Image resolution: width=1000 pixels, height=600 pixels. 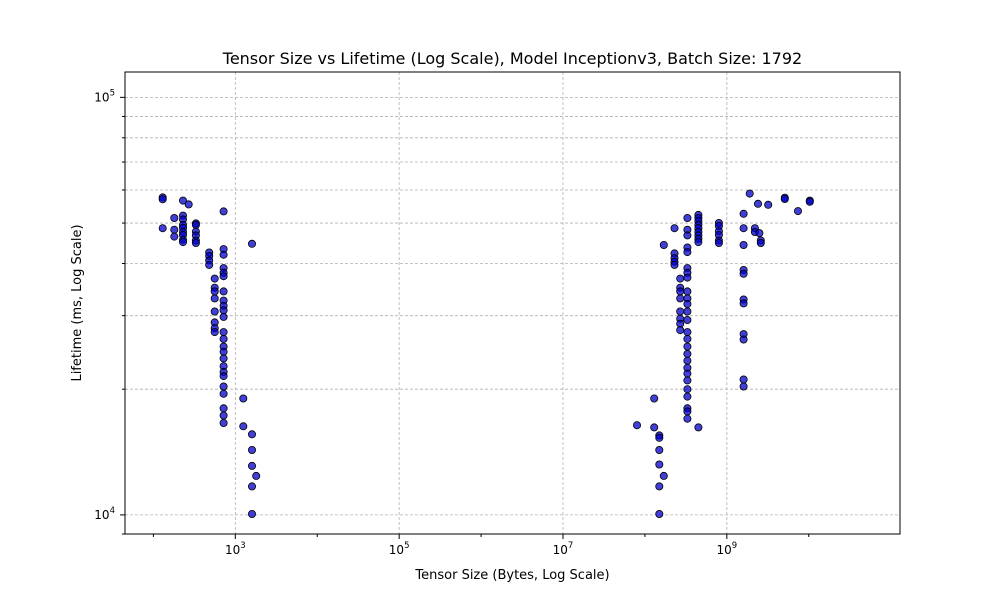 I want to click on y-axis-label: Lifetime (ms, Log Scale), so click(x=77, y=302).